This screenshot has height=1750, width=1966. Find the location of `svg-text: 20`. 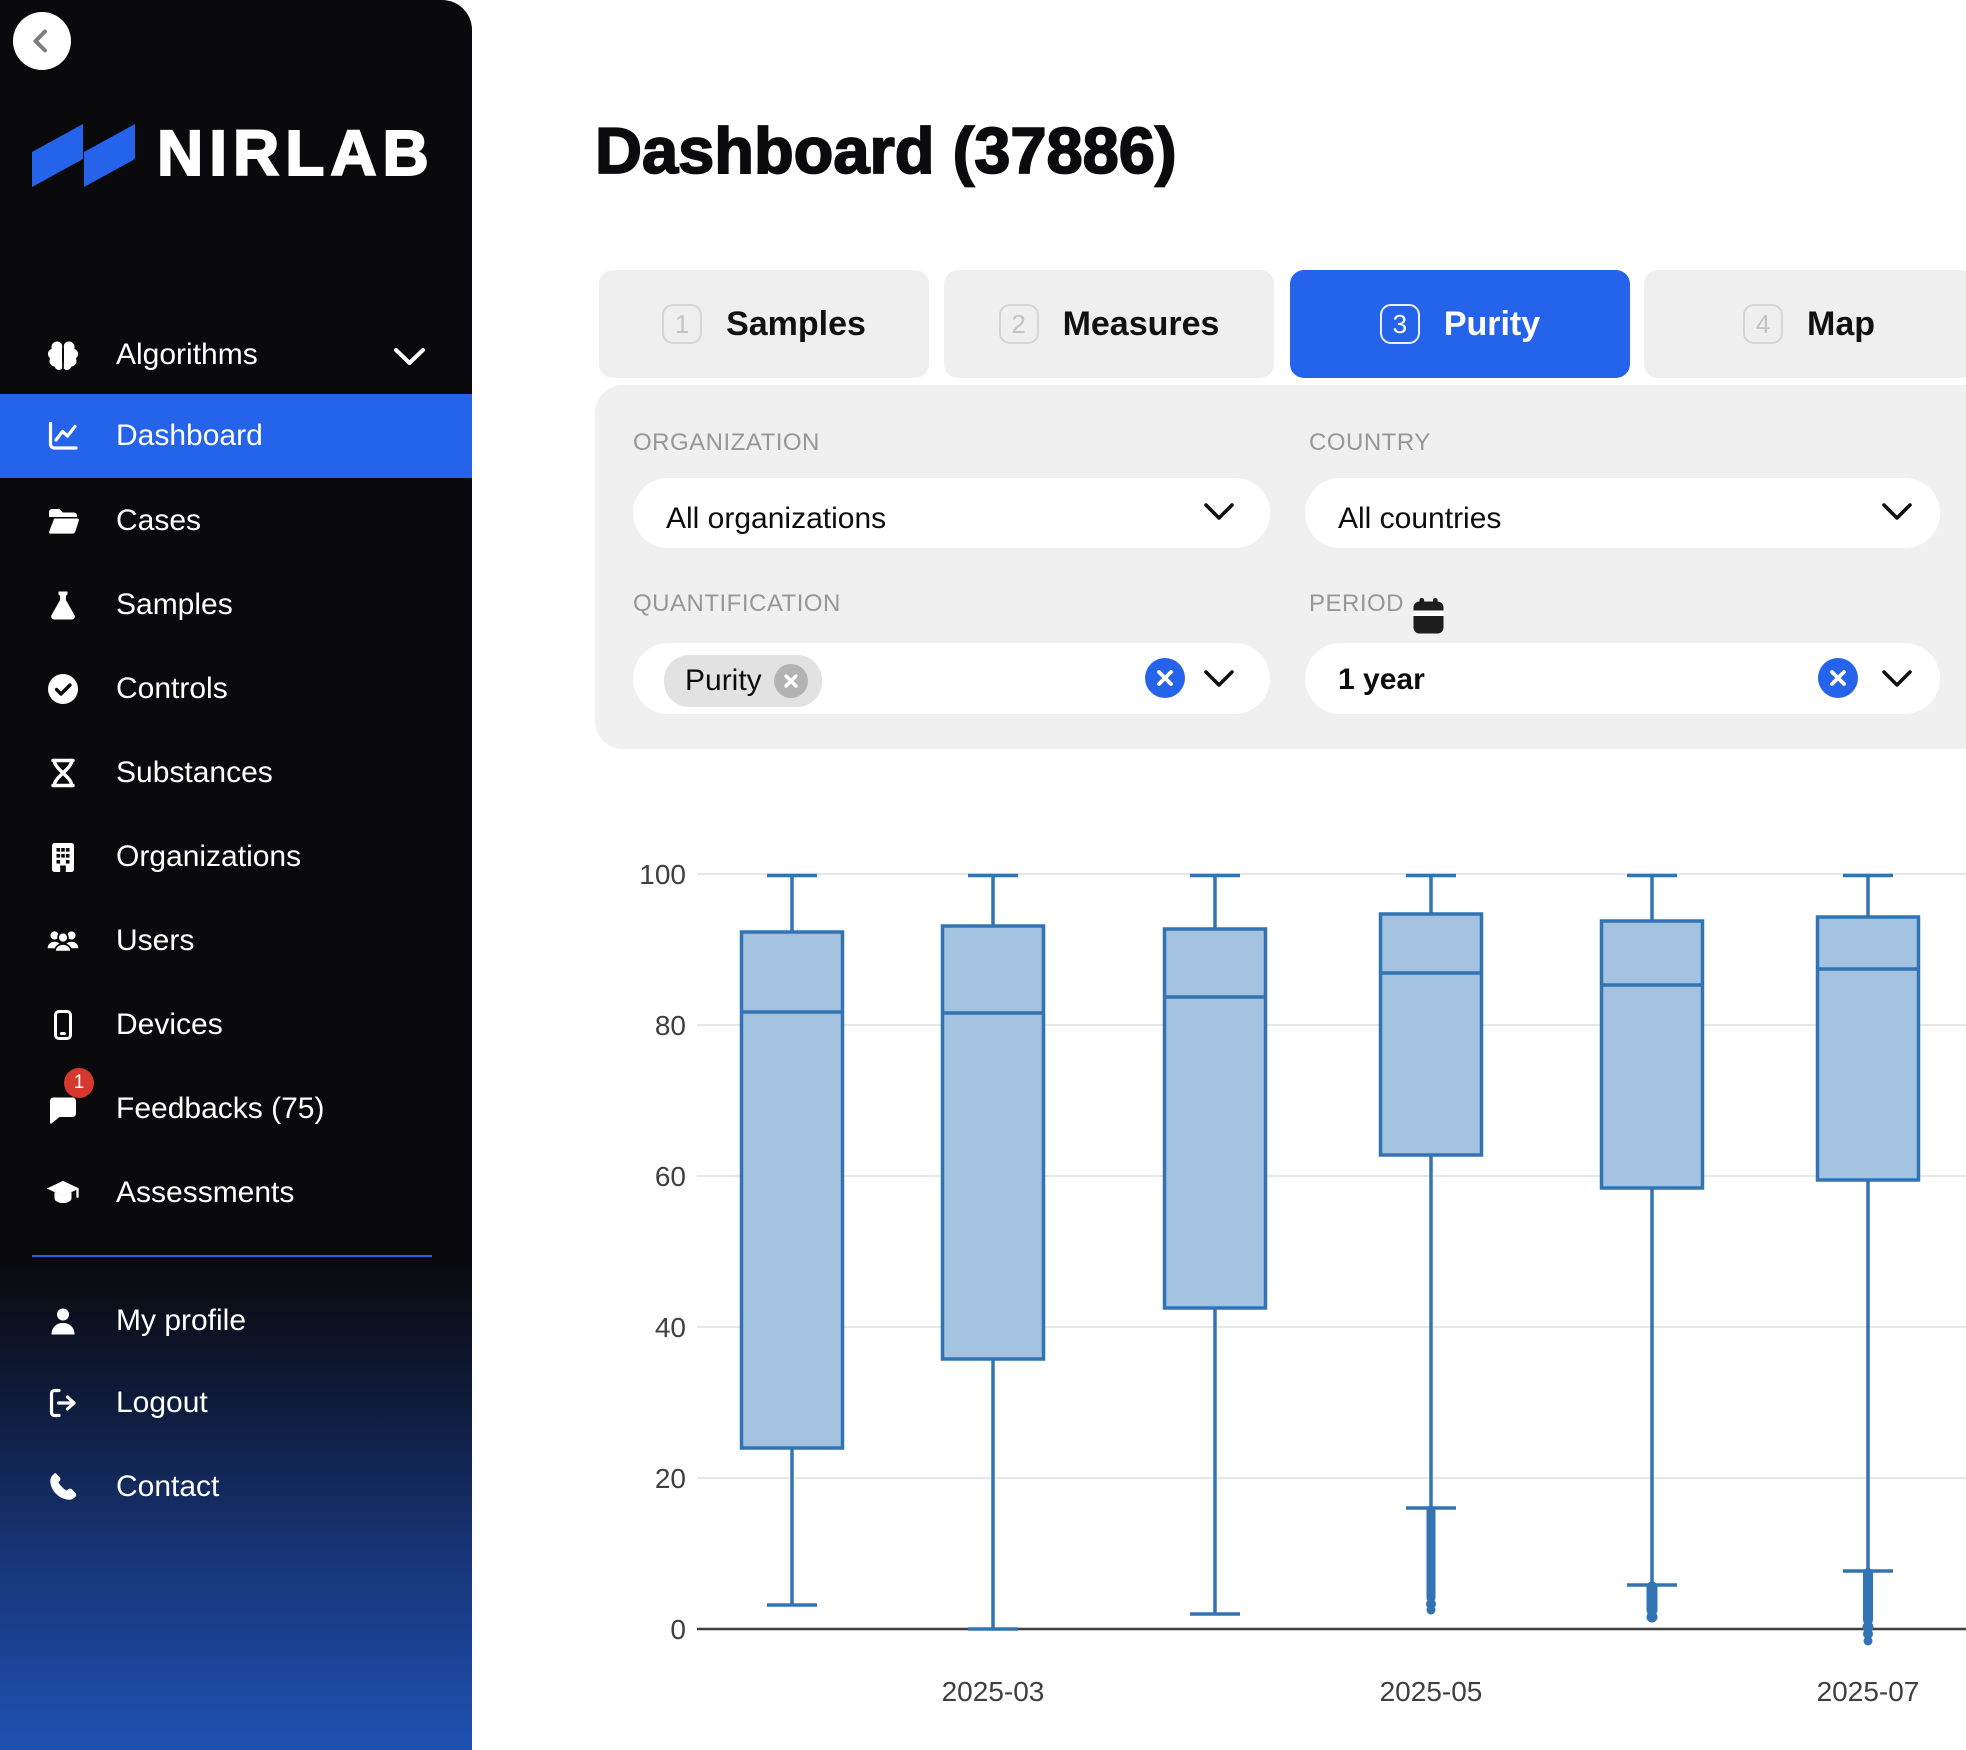

svg-text: 20 is located at coordinates (670, 1478).